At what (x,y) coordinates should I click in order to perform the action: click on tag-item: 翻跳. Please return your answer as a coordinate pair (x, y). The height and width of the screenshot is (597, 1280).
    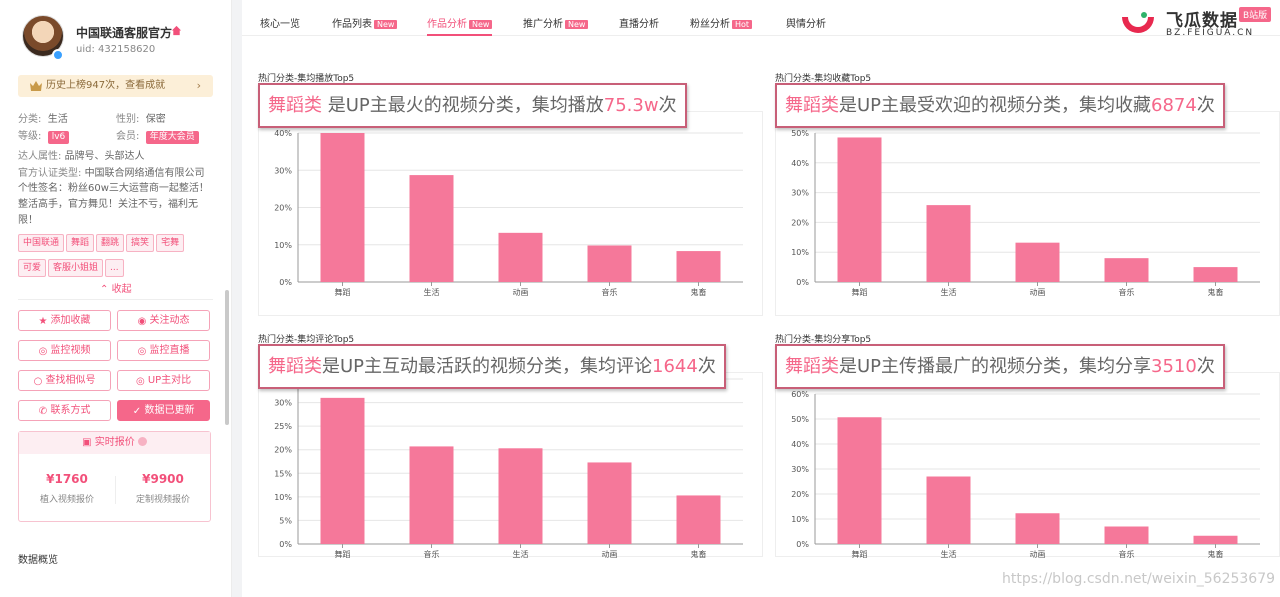
    Looking at the image, I should click on (110, 243).